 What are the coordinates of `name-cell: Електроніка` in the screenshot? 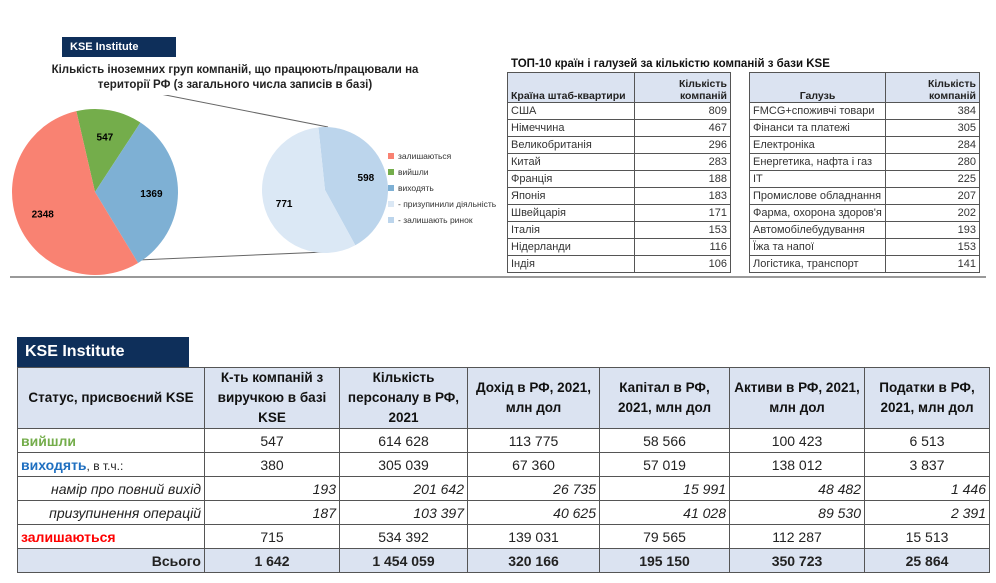 It's located at (817, 145).